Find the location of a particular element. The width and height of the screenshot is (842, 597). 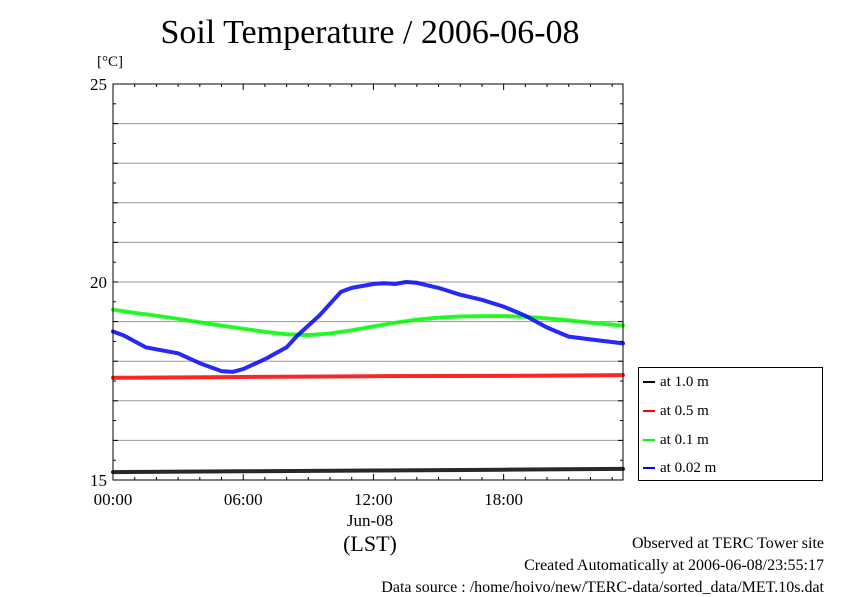

legend-label: at 0.02 m is located at coordinates (688, 467).